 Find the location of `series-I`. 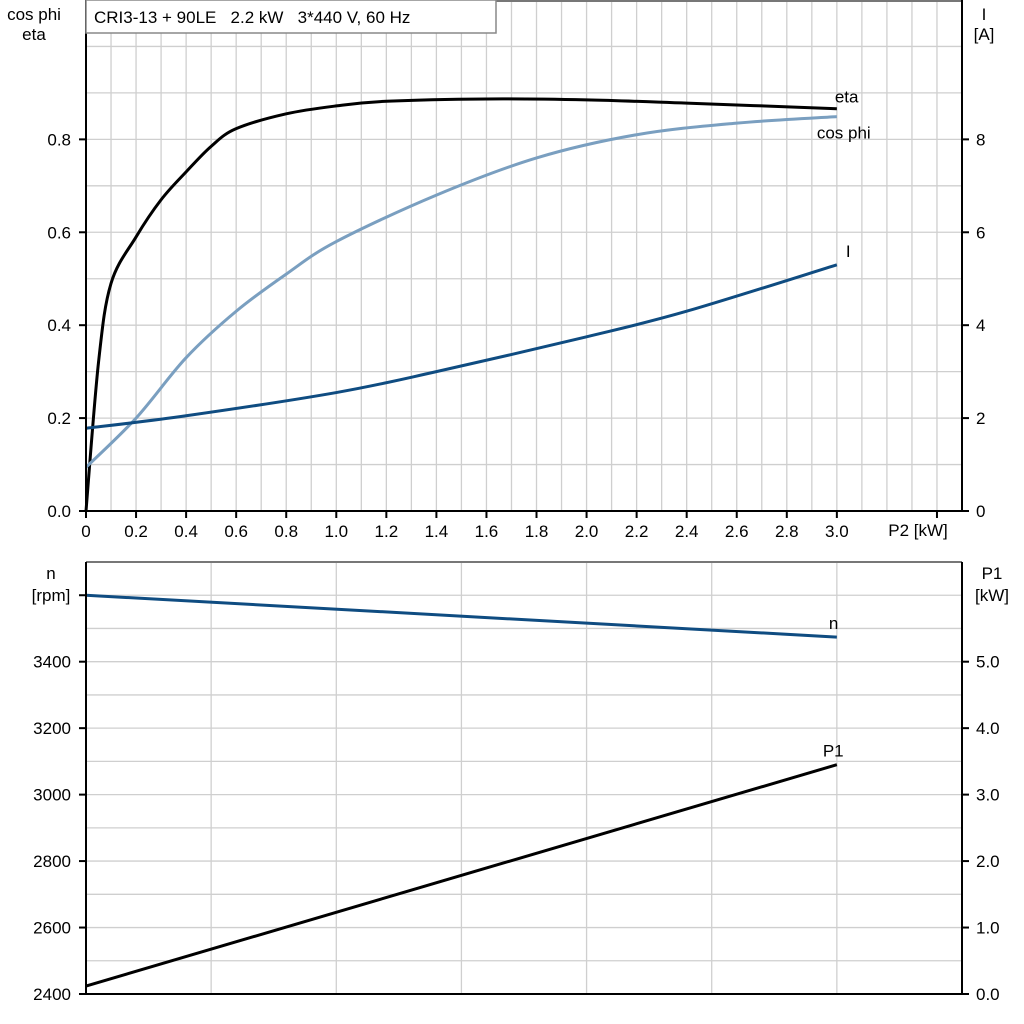

series-I is located at coordinates (461, 346).